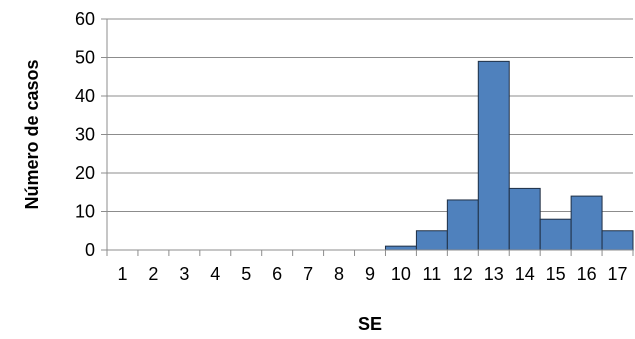  I want to click on x-tick-label: 1, so click(122, 274).